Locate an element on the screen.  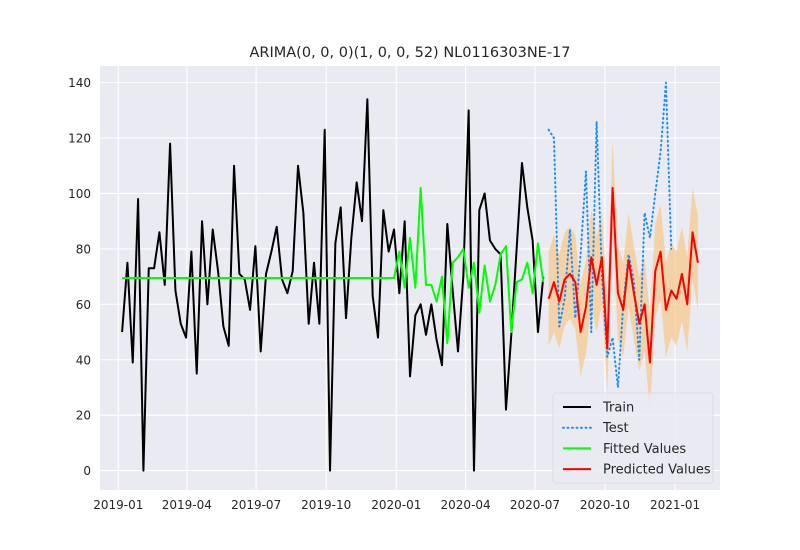
legend-label-test: Test is located at coordinates (615, 428).